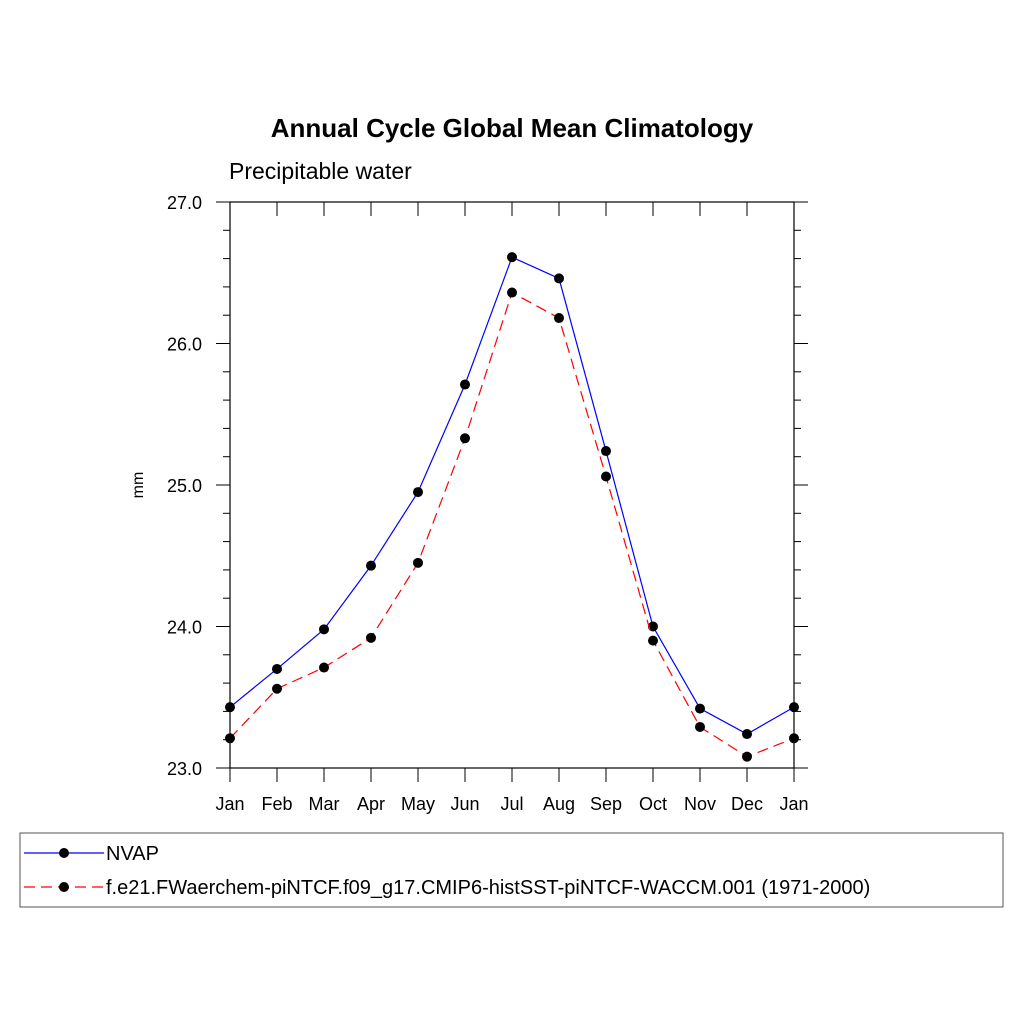  I want to click on y-tick-label: 27.0, so click(184, 203).